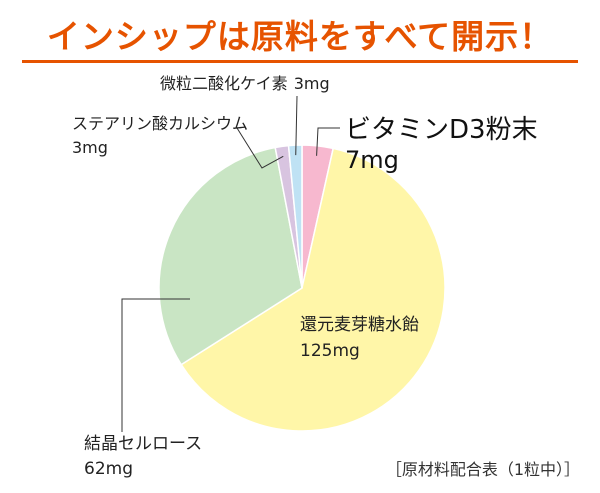 The width and height of the screenshot is (600, 493). What do you see at coordinates (160, 136) in the screenshot?
I see `slice-label-calcium: ステアリン酸カルシウム 3mg` at bounding box center [160, 136].